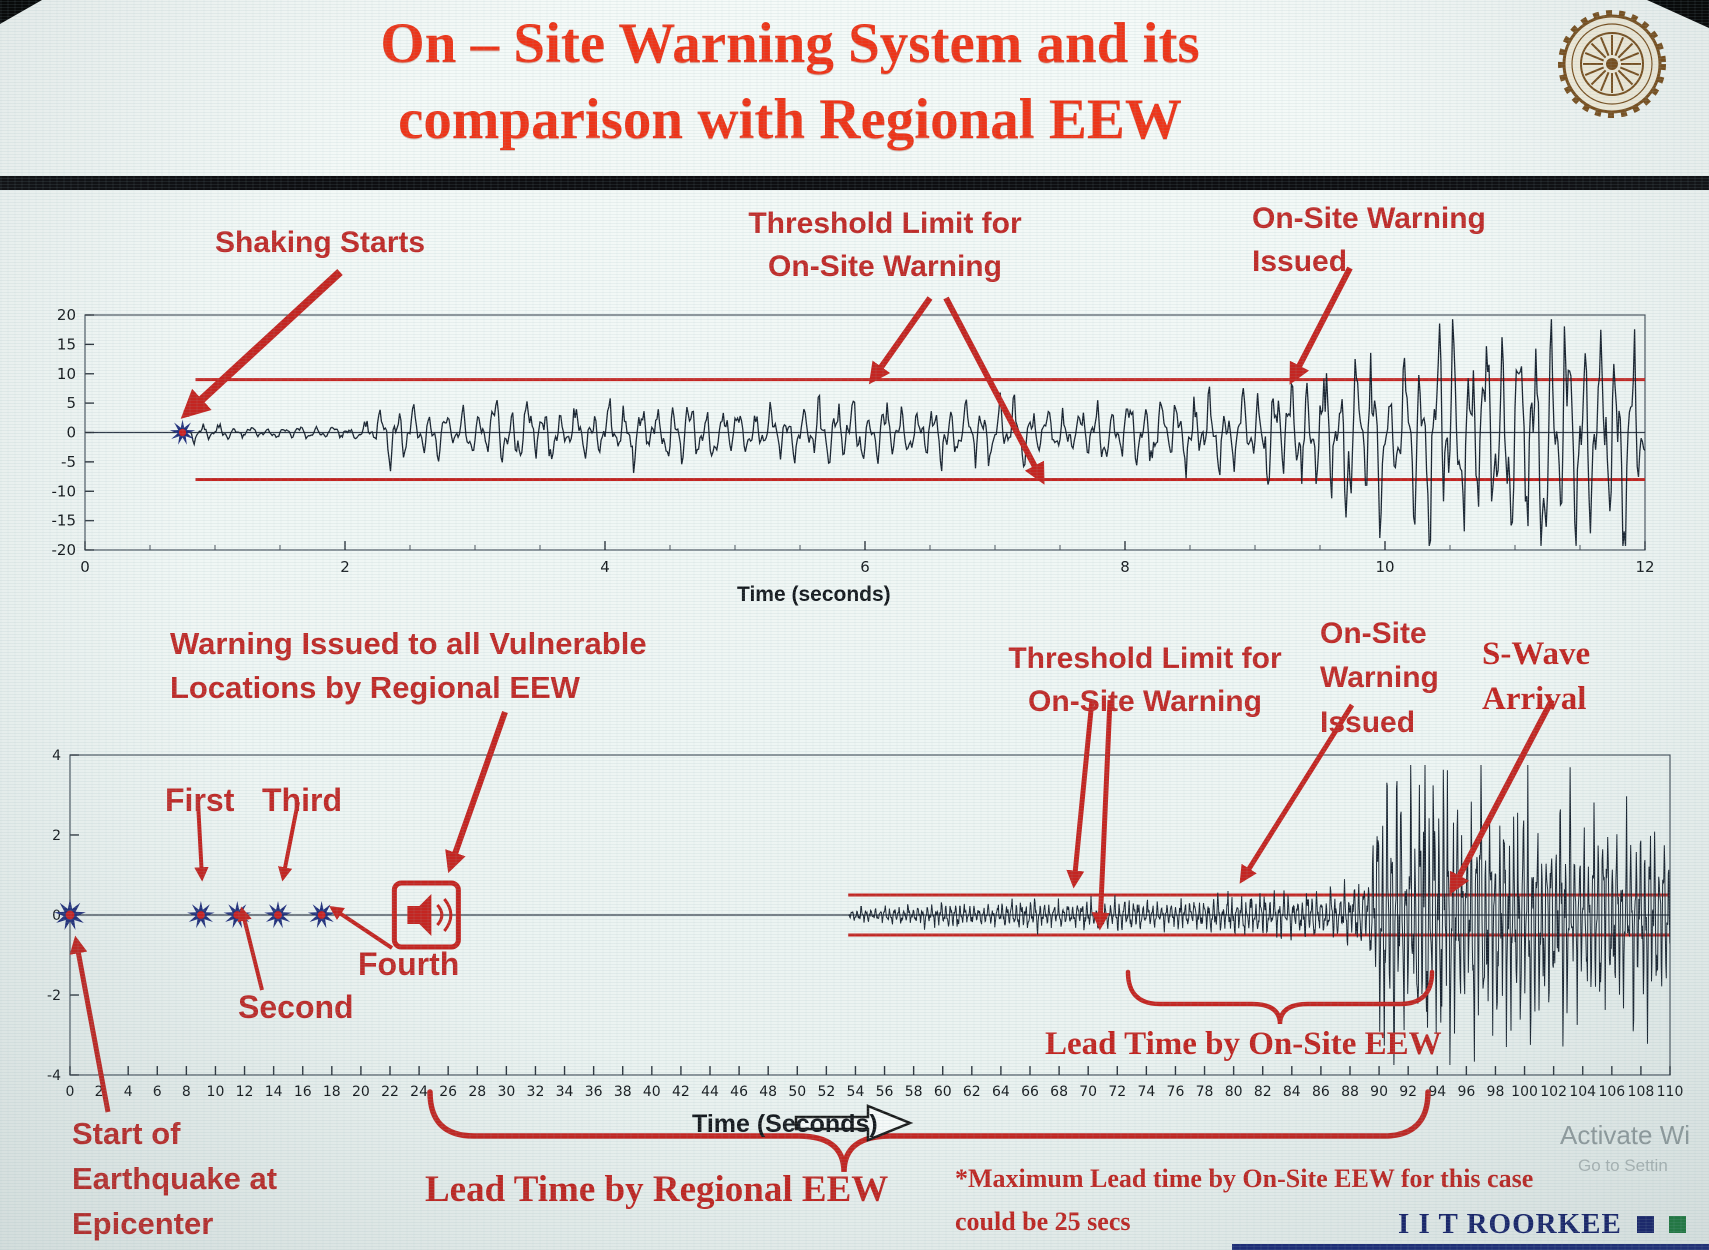  I want to click on annotation-line: Arrival, so click(1534, 698).